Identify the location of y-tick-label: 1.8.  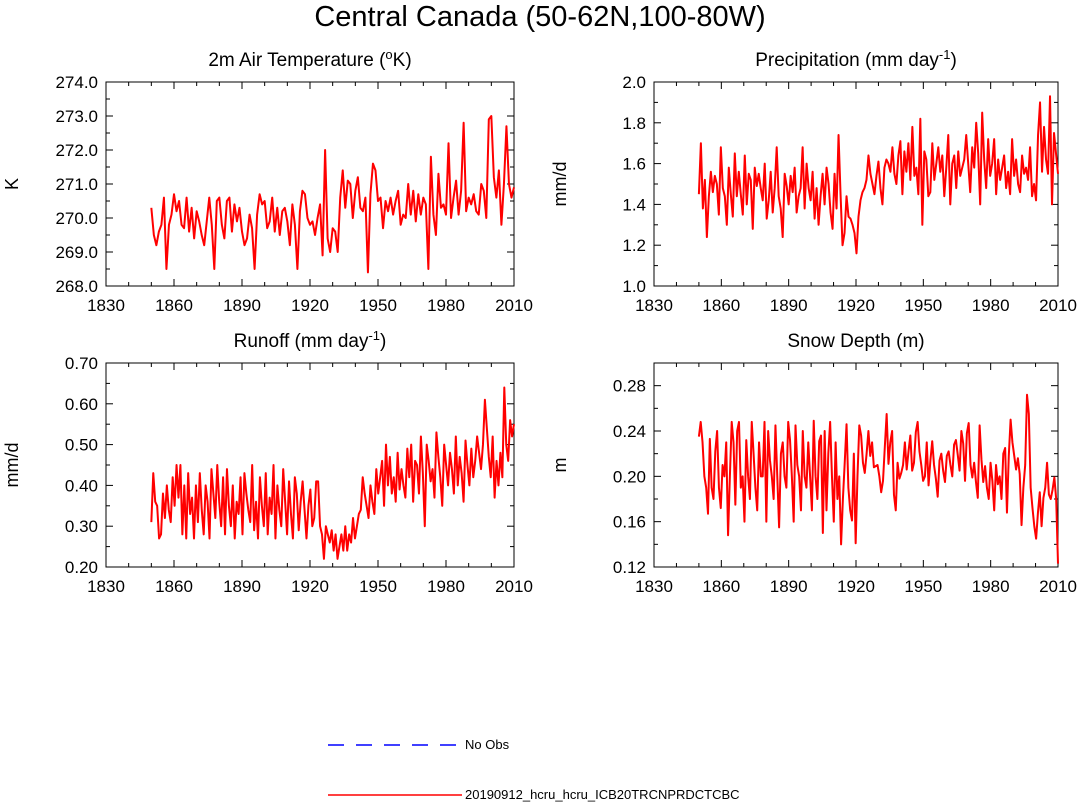
(634, 123).